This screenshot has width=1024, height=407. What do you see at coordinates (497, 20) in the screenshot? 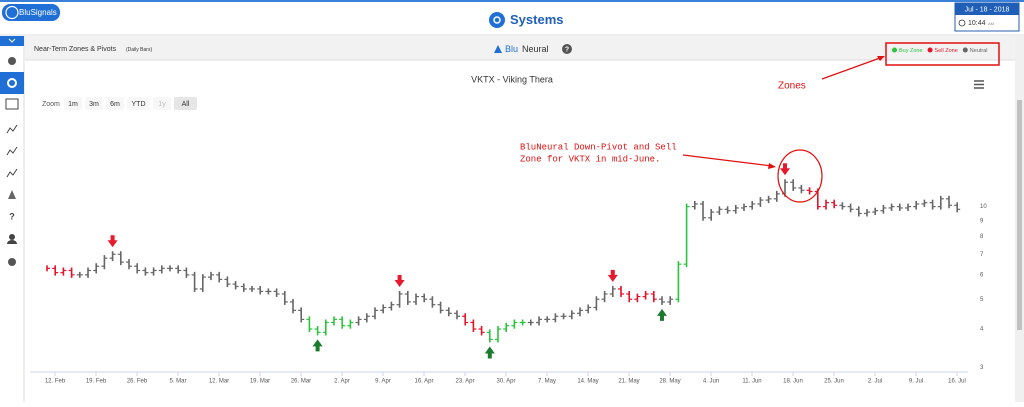
I see `systems-icon-gear` at bounding box center [497, 20].